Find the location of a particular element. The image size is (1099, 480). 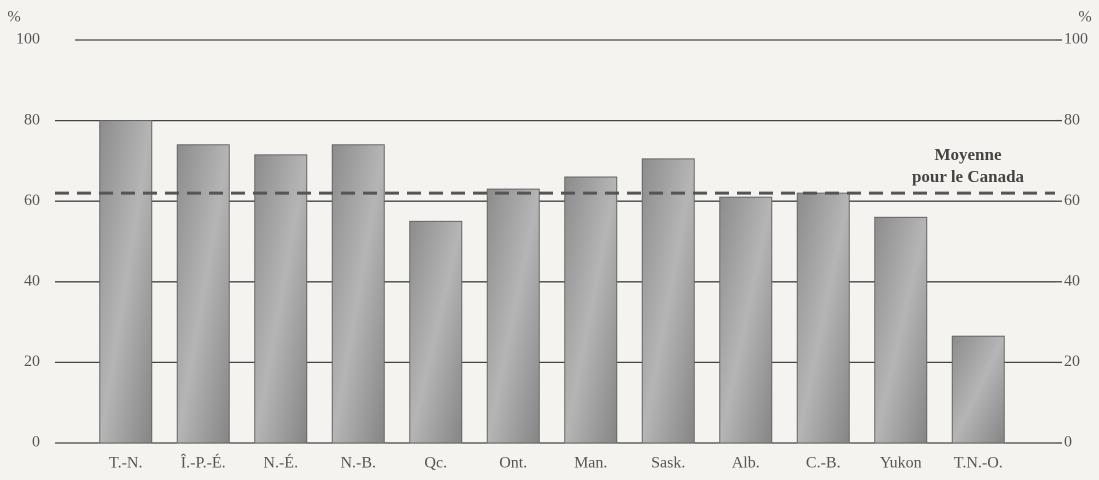

annotation: pour le Canada is located at coordinates (968, 176).